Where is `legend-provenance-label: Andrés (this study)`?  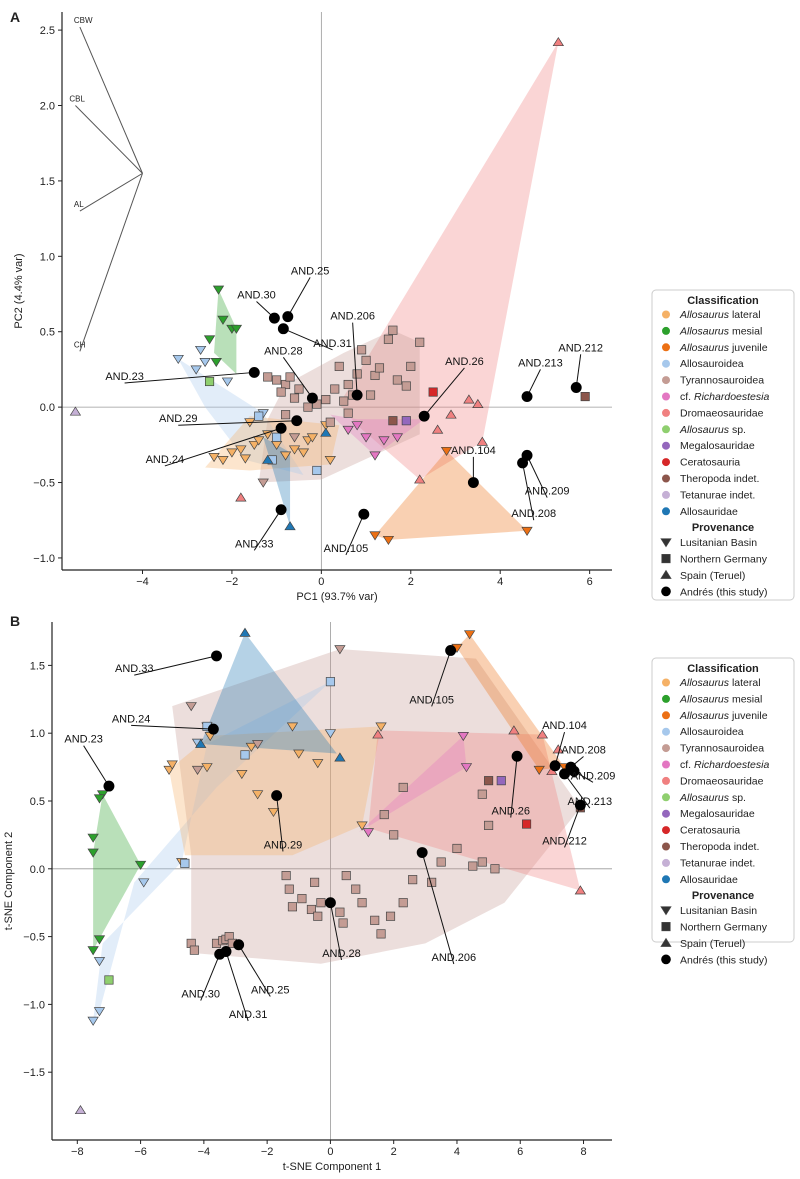 legend-provenance-label: Andrés (this study) is located at coordinates (724, 960).